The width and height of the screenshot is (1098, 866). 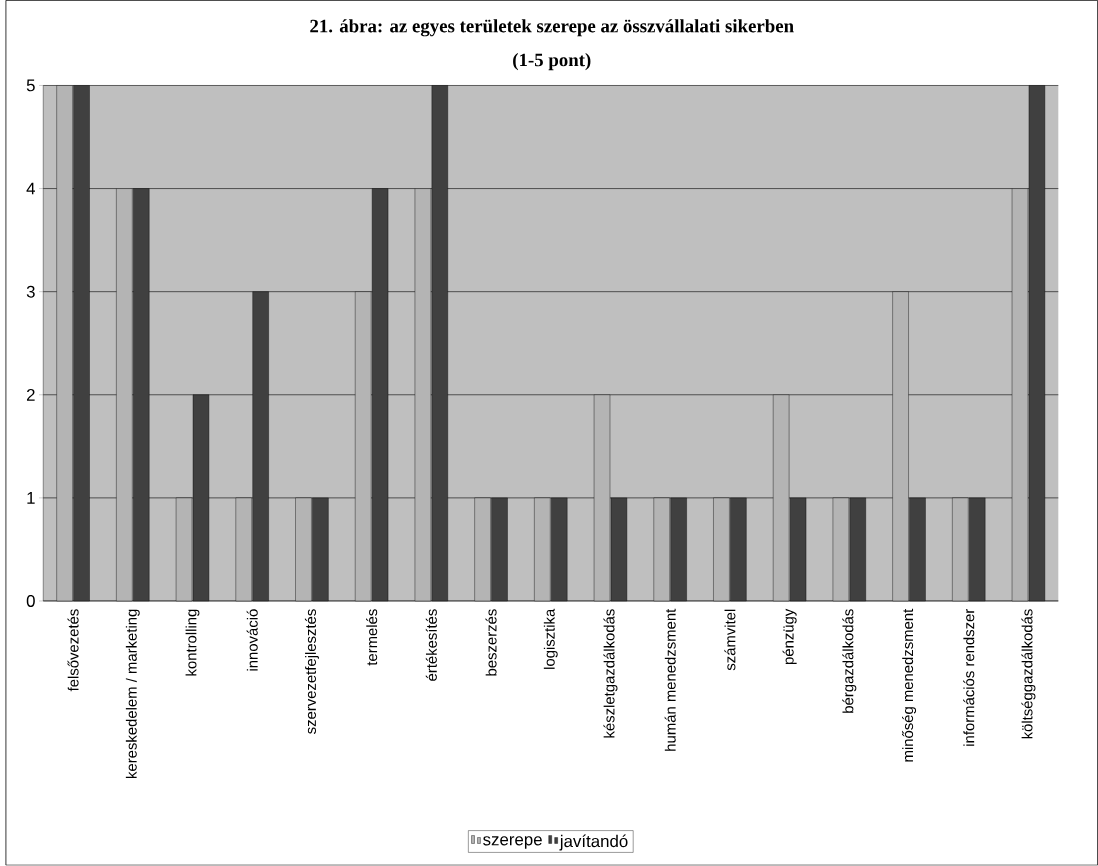 What do you see at coordinates (132, 694) in the screenshot?
I see `x-tick-label: kereskedelem / marketing` at bounding box center [132, 694].